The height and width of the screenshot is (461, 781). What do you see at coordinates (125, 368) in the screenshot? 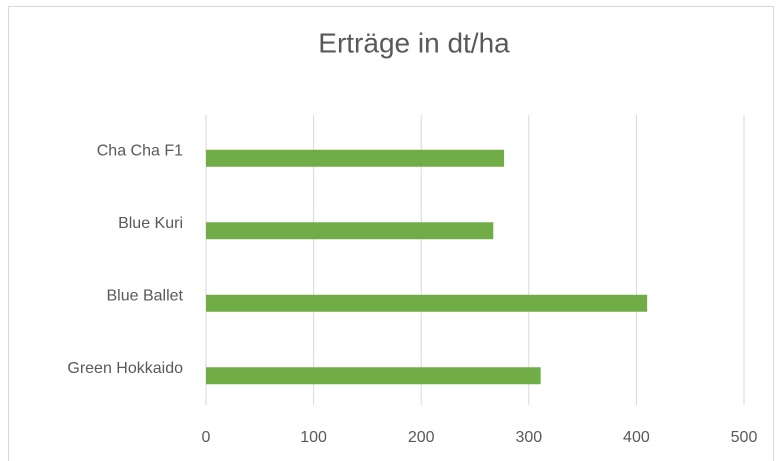
I see `y-tick-label: Green Hokkaido` at bounding box center [125, 368].